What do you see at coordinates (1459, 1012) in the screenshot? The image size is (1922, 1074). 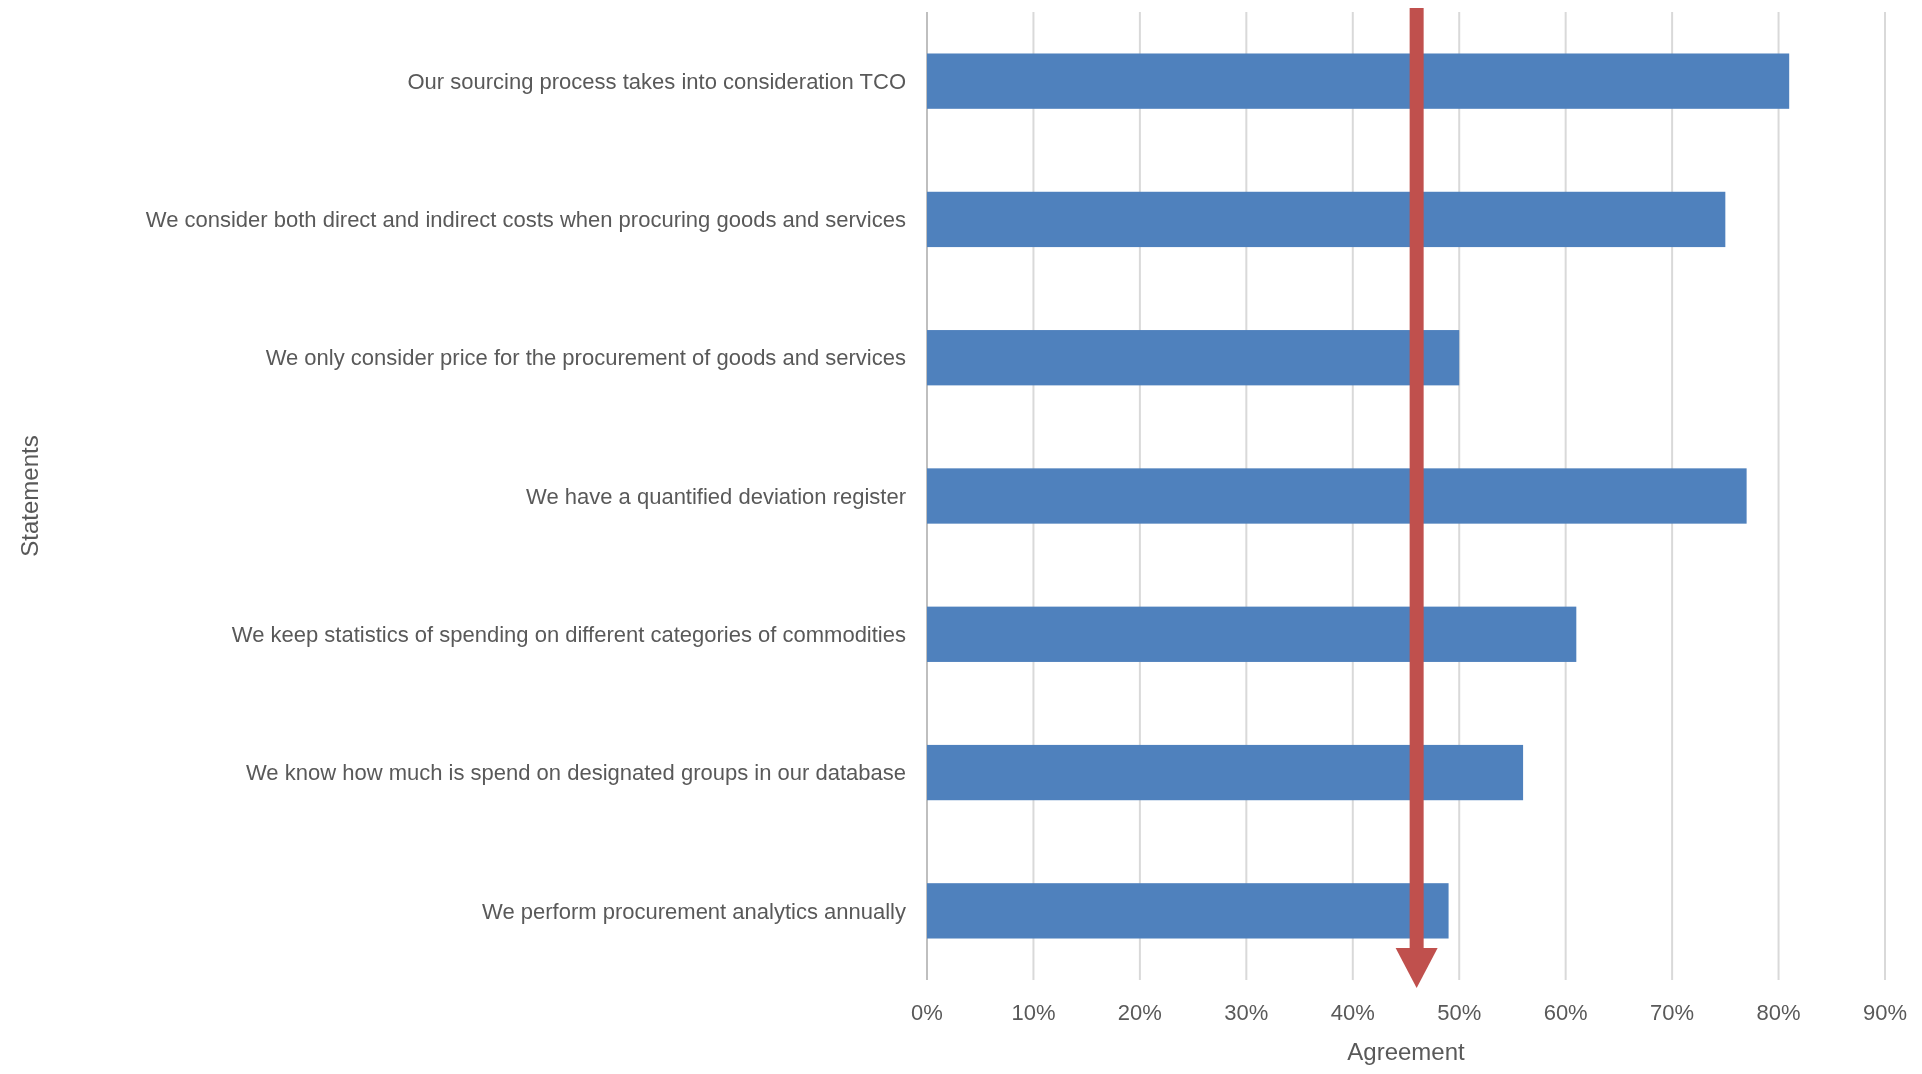 I see `x-tick-label: 50%` at bounding box center [1459, 1012].